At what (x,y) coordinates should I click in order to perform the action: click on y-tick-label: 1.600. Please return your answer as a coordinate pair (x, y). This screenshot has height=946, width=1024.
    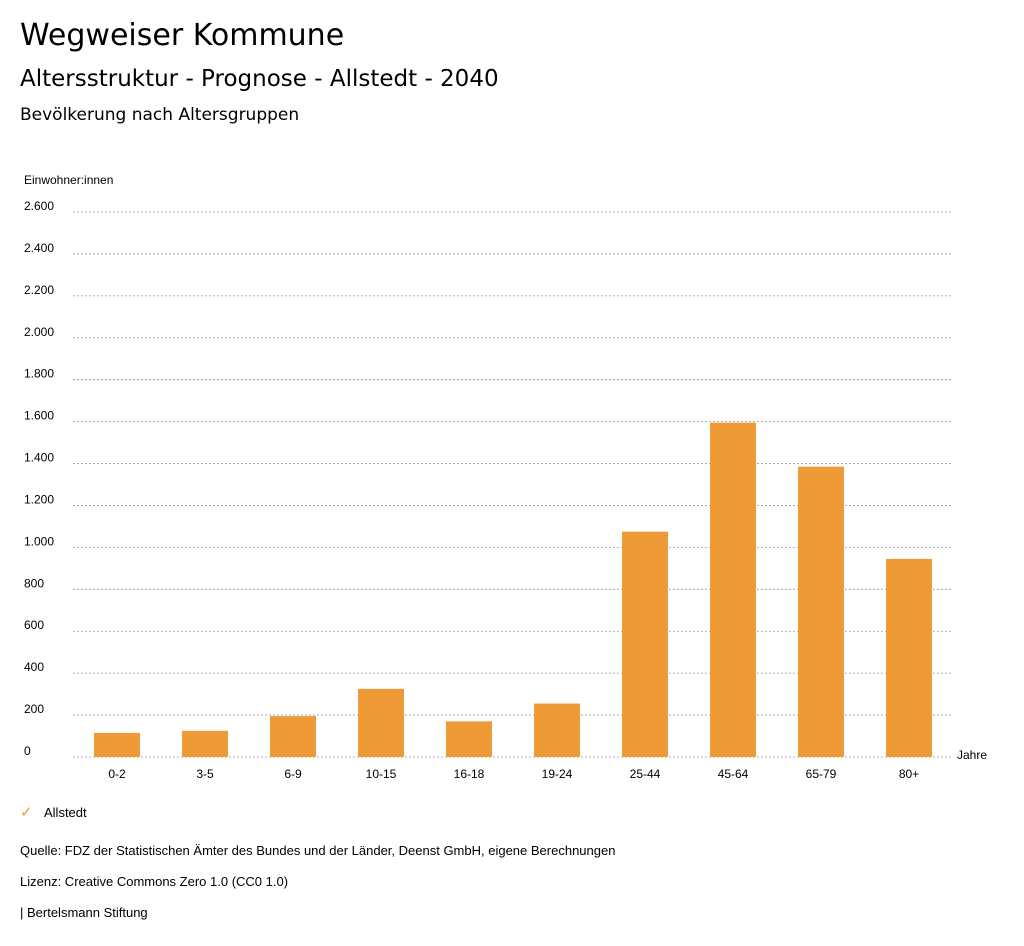
    Looking at the image, I should click on (39, 416).